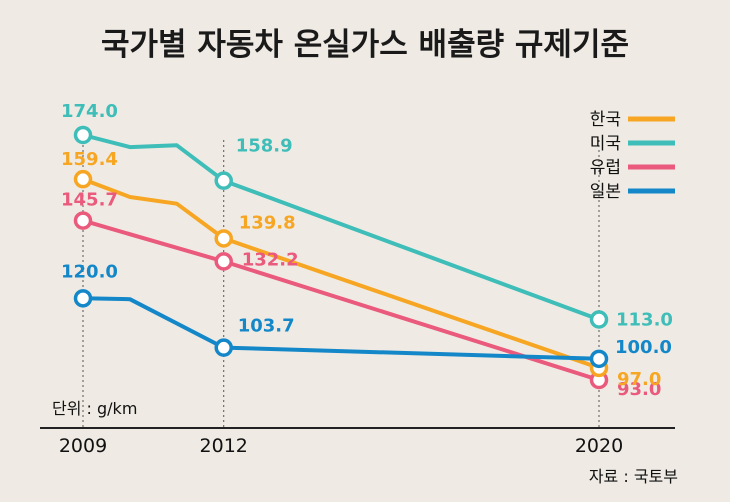 Image resolution: width=730 pixels, height=502 pixels. Describe the element at coordinates (89, 271) in the screenshot. I see `data-label: 120.0` at that location.